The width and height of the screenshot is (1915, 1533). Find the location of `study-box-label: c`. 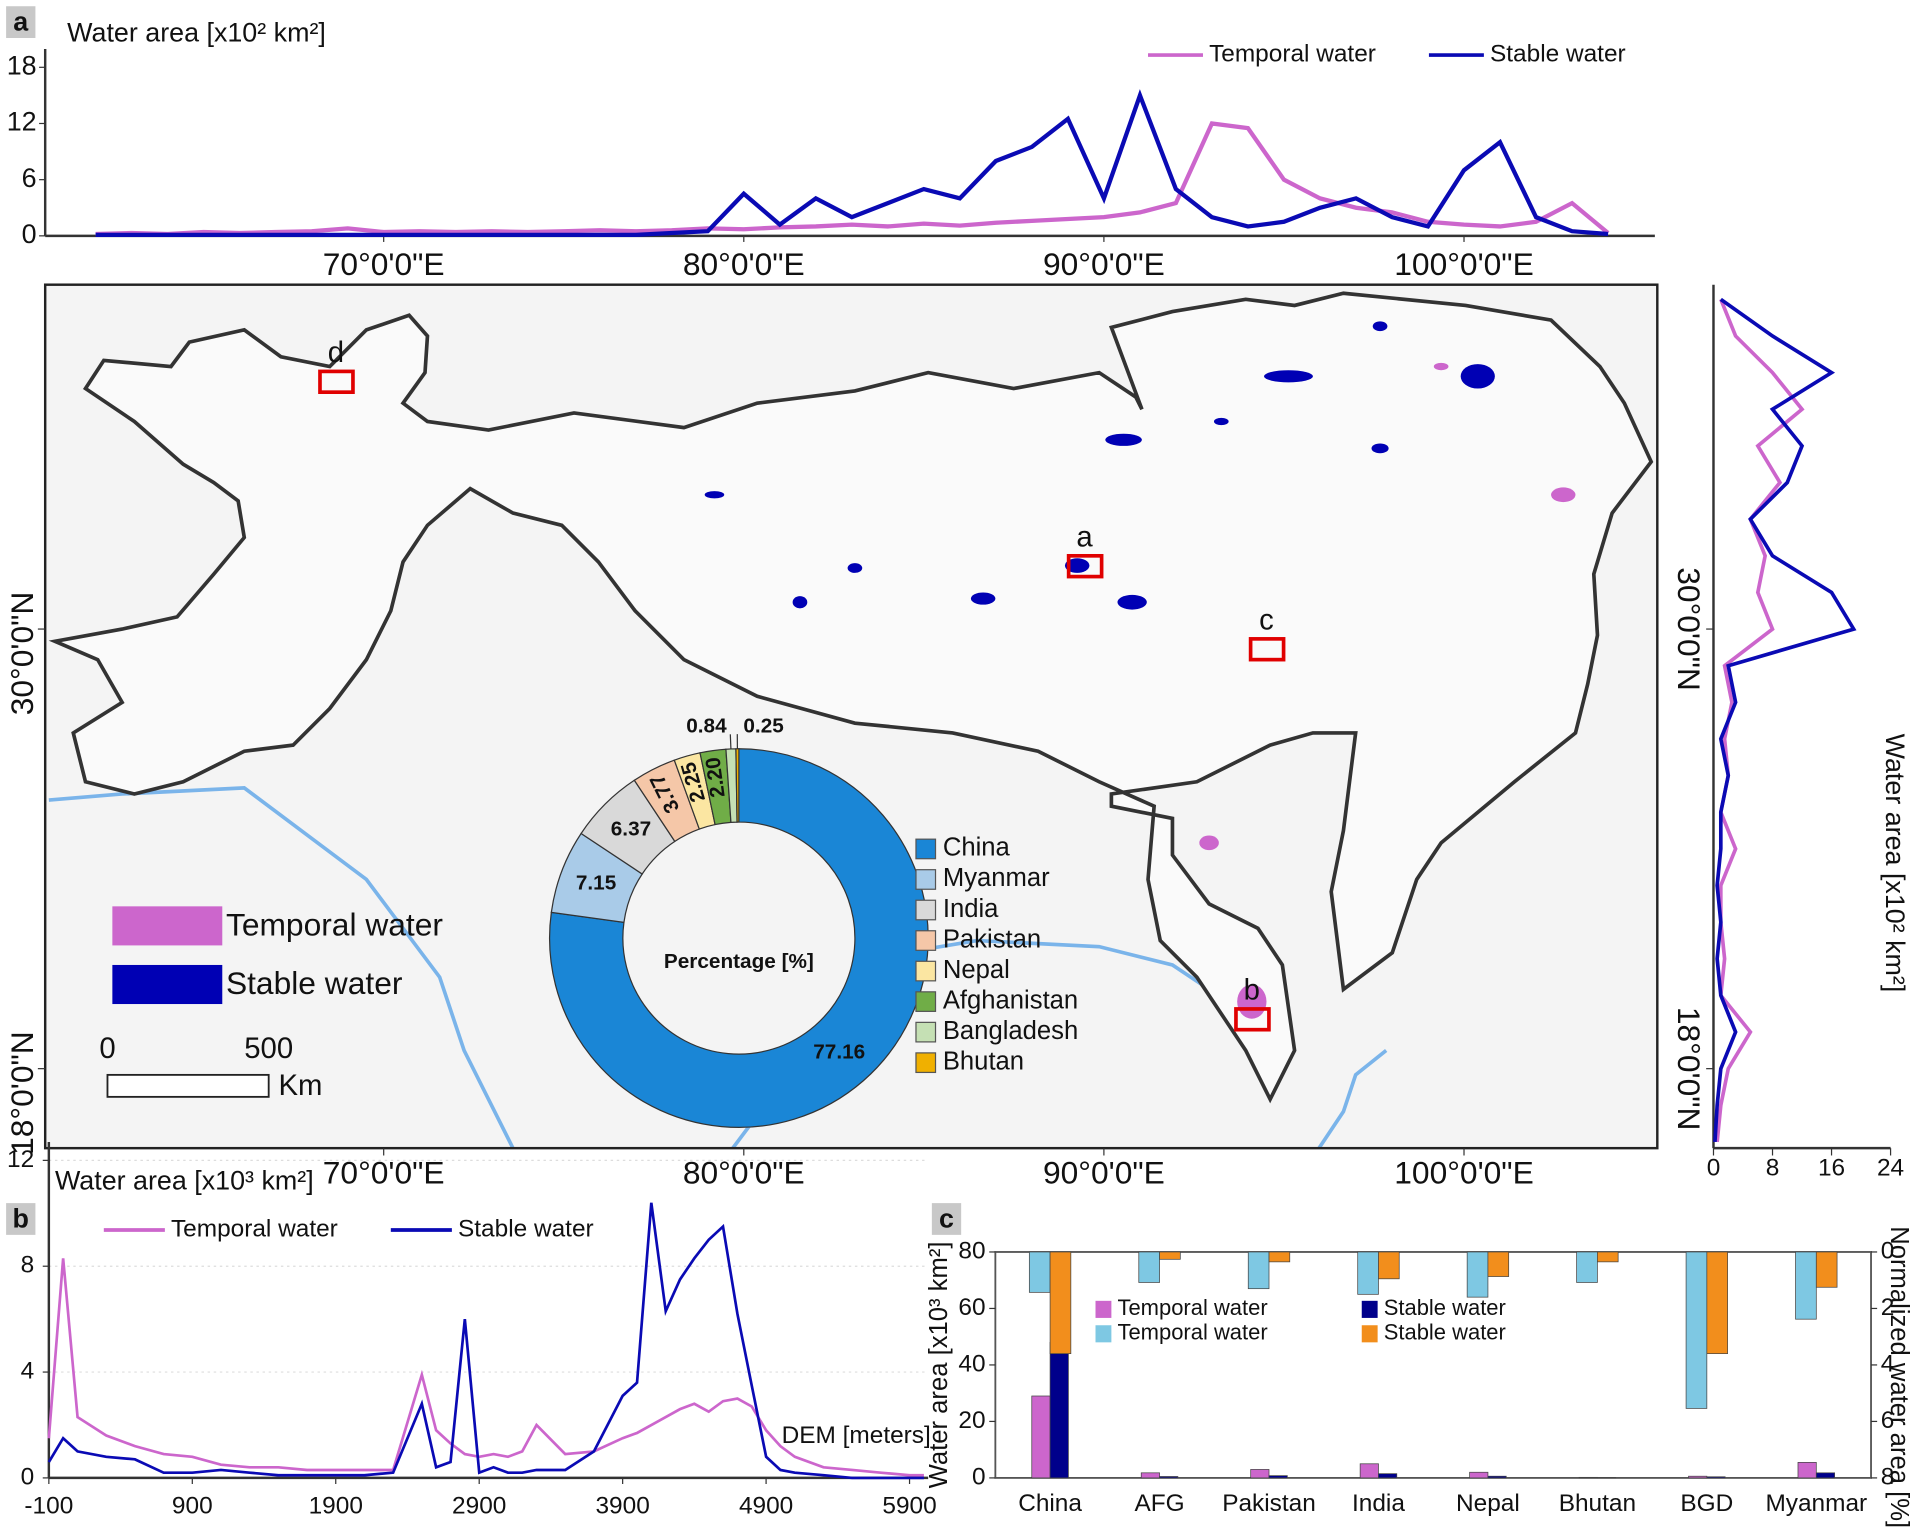

study-box-label: c is located at coordinates (1266, 620).